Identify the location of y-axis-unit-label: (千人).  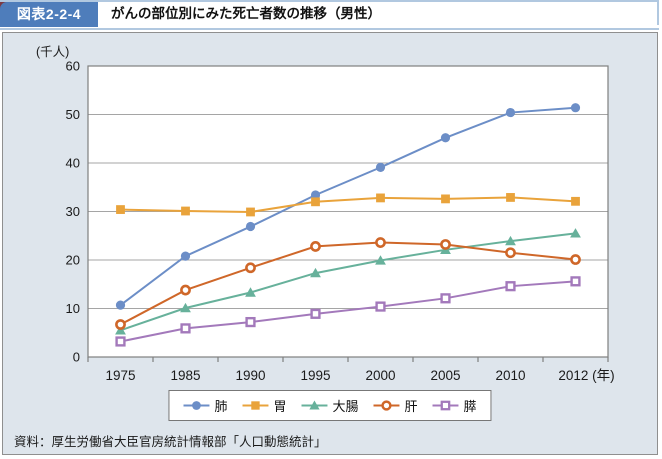
(53, 52).